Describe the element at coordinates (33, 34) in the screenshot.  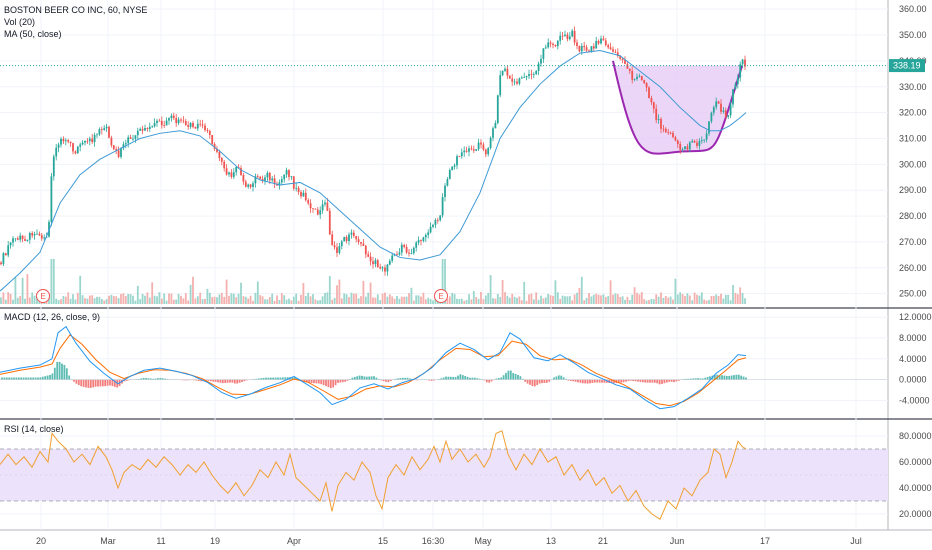
I see `ma-indicator-label: MA (50, close)` at that location.